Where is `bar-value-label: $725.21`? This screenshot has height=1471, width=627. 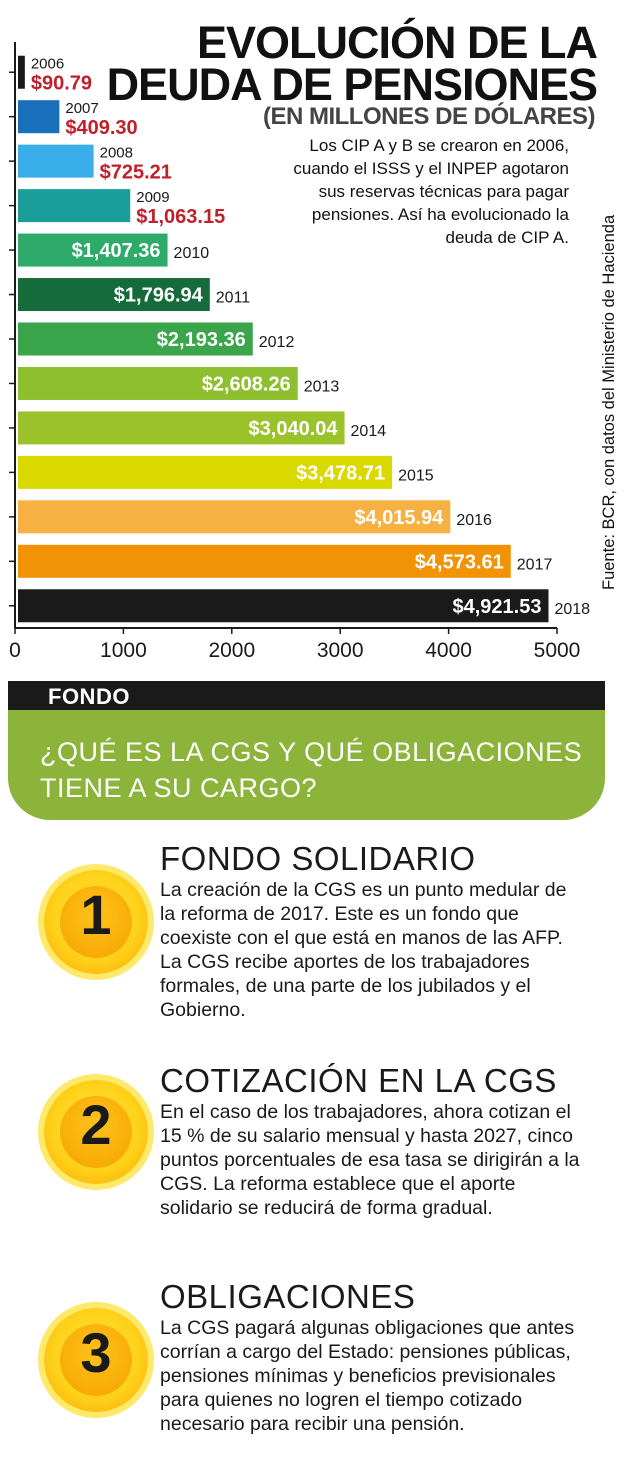 bar-value-label: $725.21 is located at coordinates (136, 173).